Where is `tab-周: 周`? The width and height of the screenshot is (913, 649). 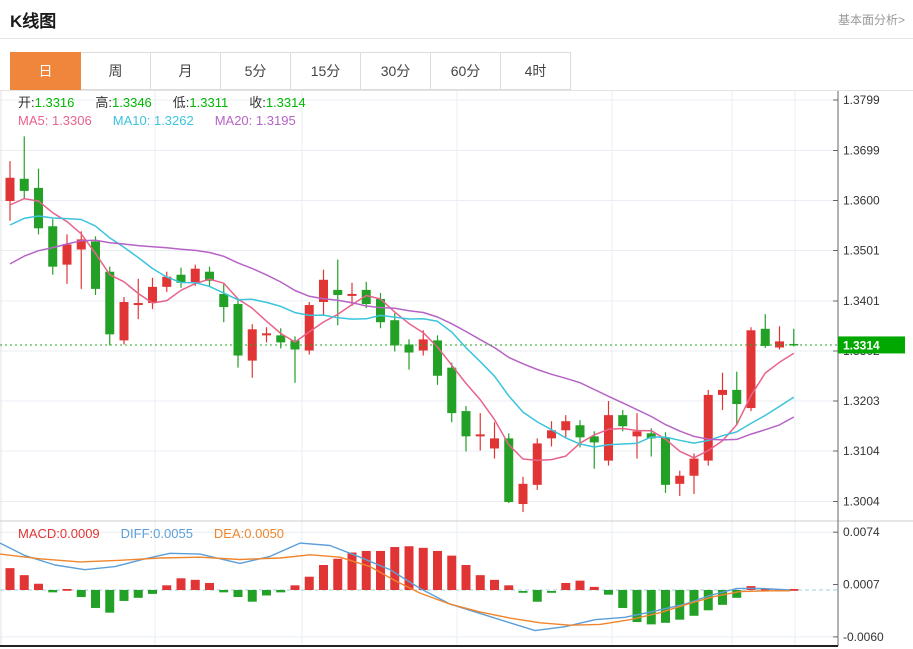
tab-周: 周 is located at coordinates (115, 71).